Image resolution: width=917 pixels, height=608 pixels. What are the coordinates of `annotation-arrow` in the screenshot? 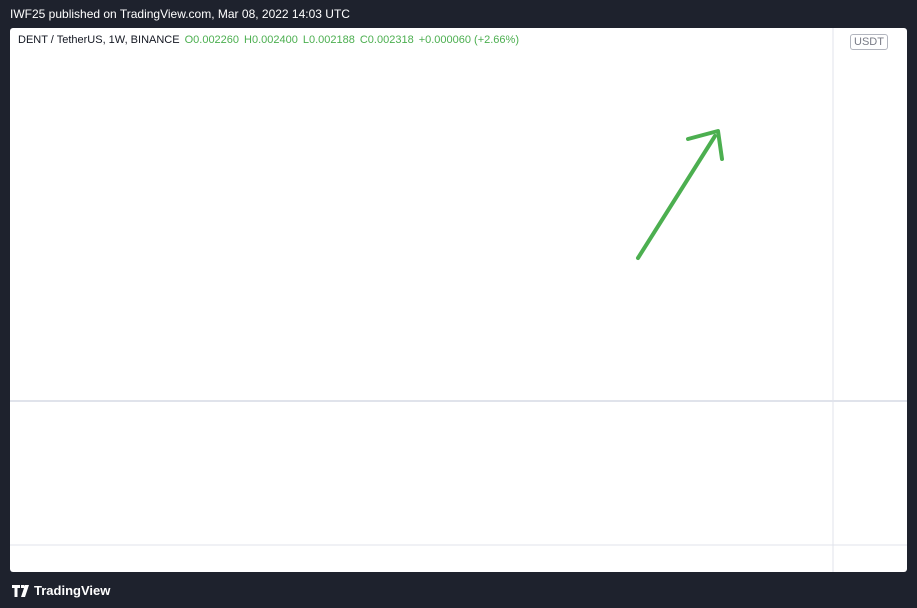 It's located at (676, 197).